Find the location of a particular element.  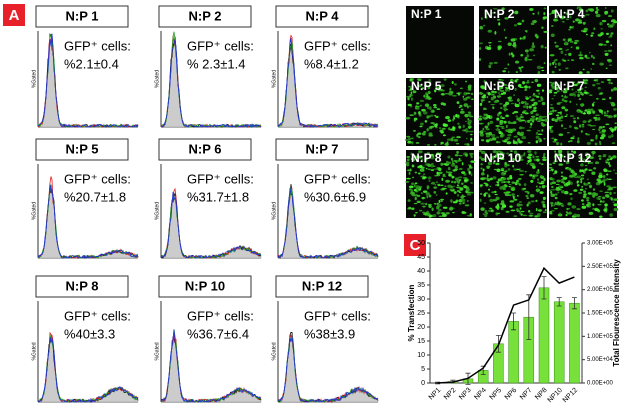

x-tick-label: NP12 is located at coordinates (570, 395).